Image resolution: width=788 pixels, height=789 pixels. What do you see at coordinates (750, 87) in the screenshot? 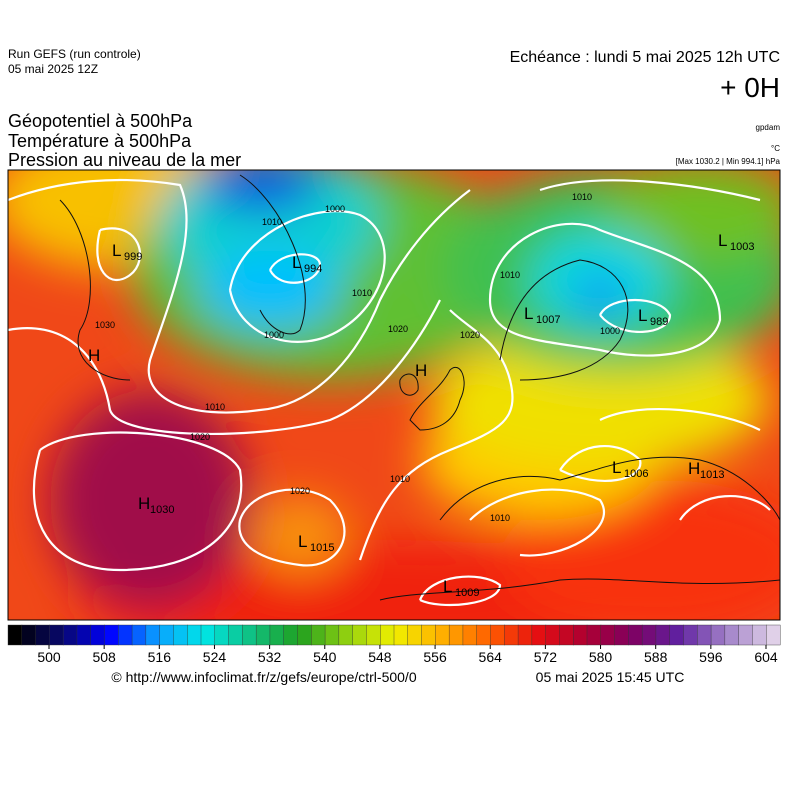
I see `offset: + 0H` at bounding box center [750, 87].